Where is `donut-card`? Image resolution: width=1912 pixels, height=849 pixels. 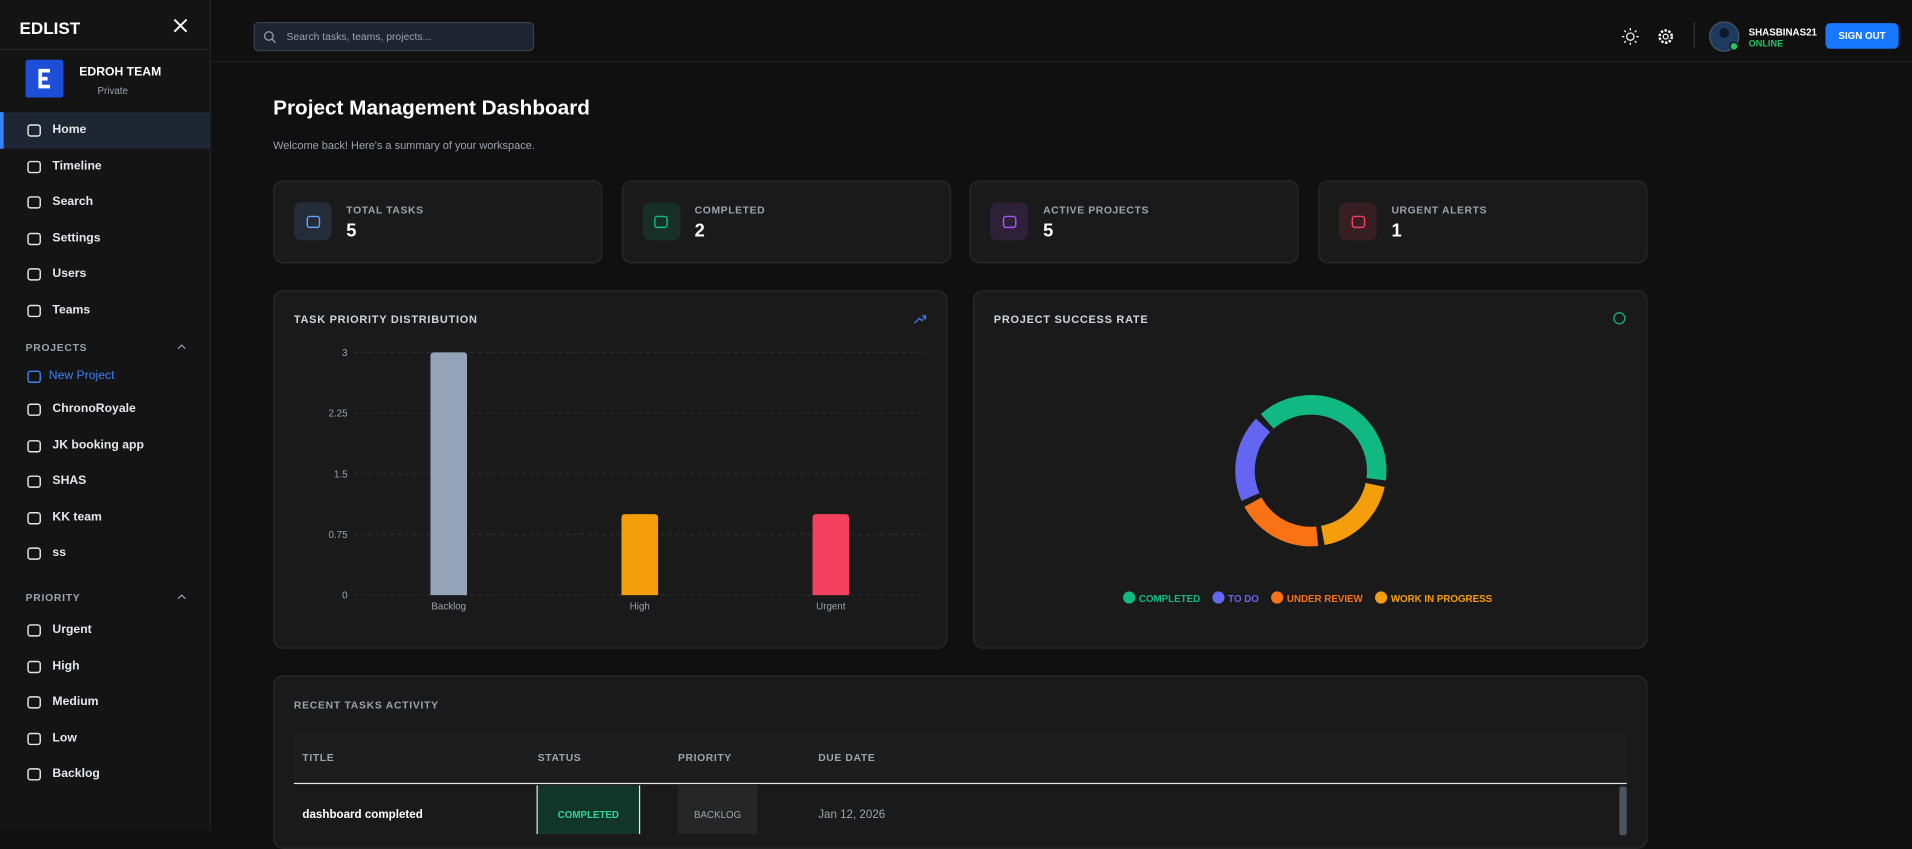
donut-card is located at coordinates (1310, 469).